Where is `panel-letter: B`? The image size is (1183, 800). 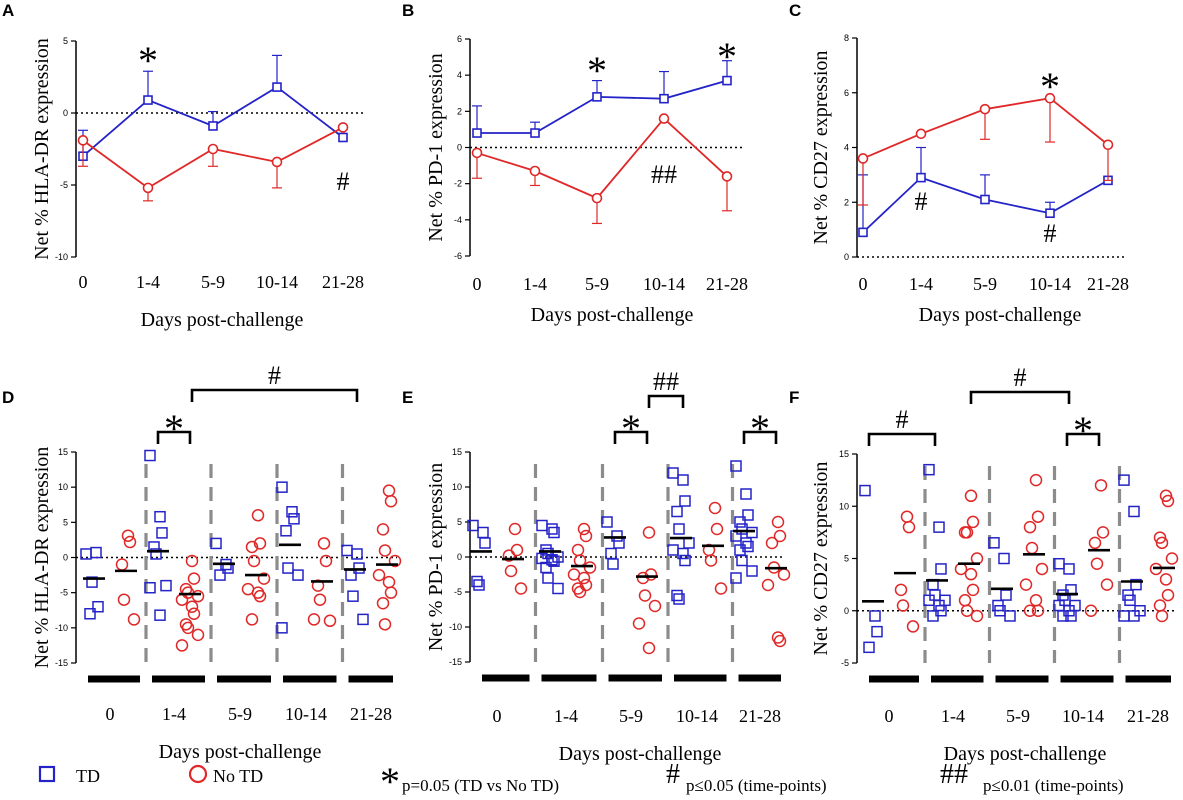 panel-letter: B is located at coordinates (408, 10).